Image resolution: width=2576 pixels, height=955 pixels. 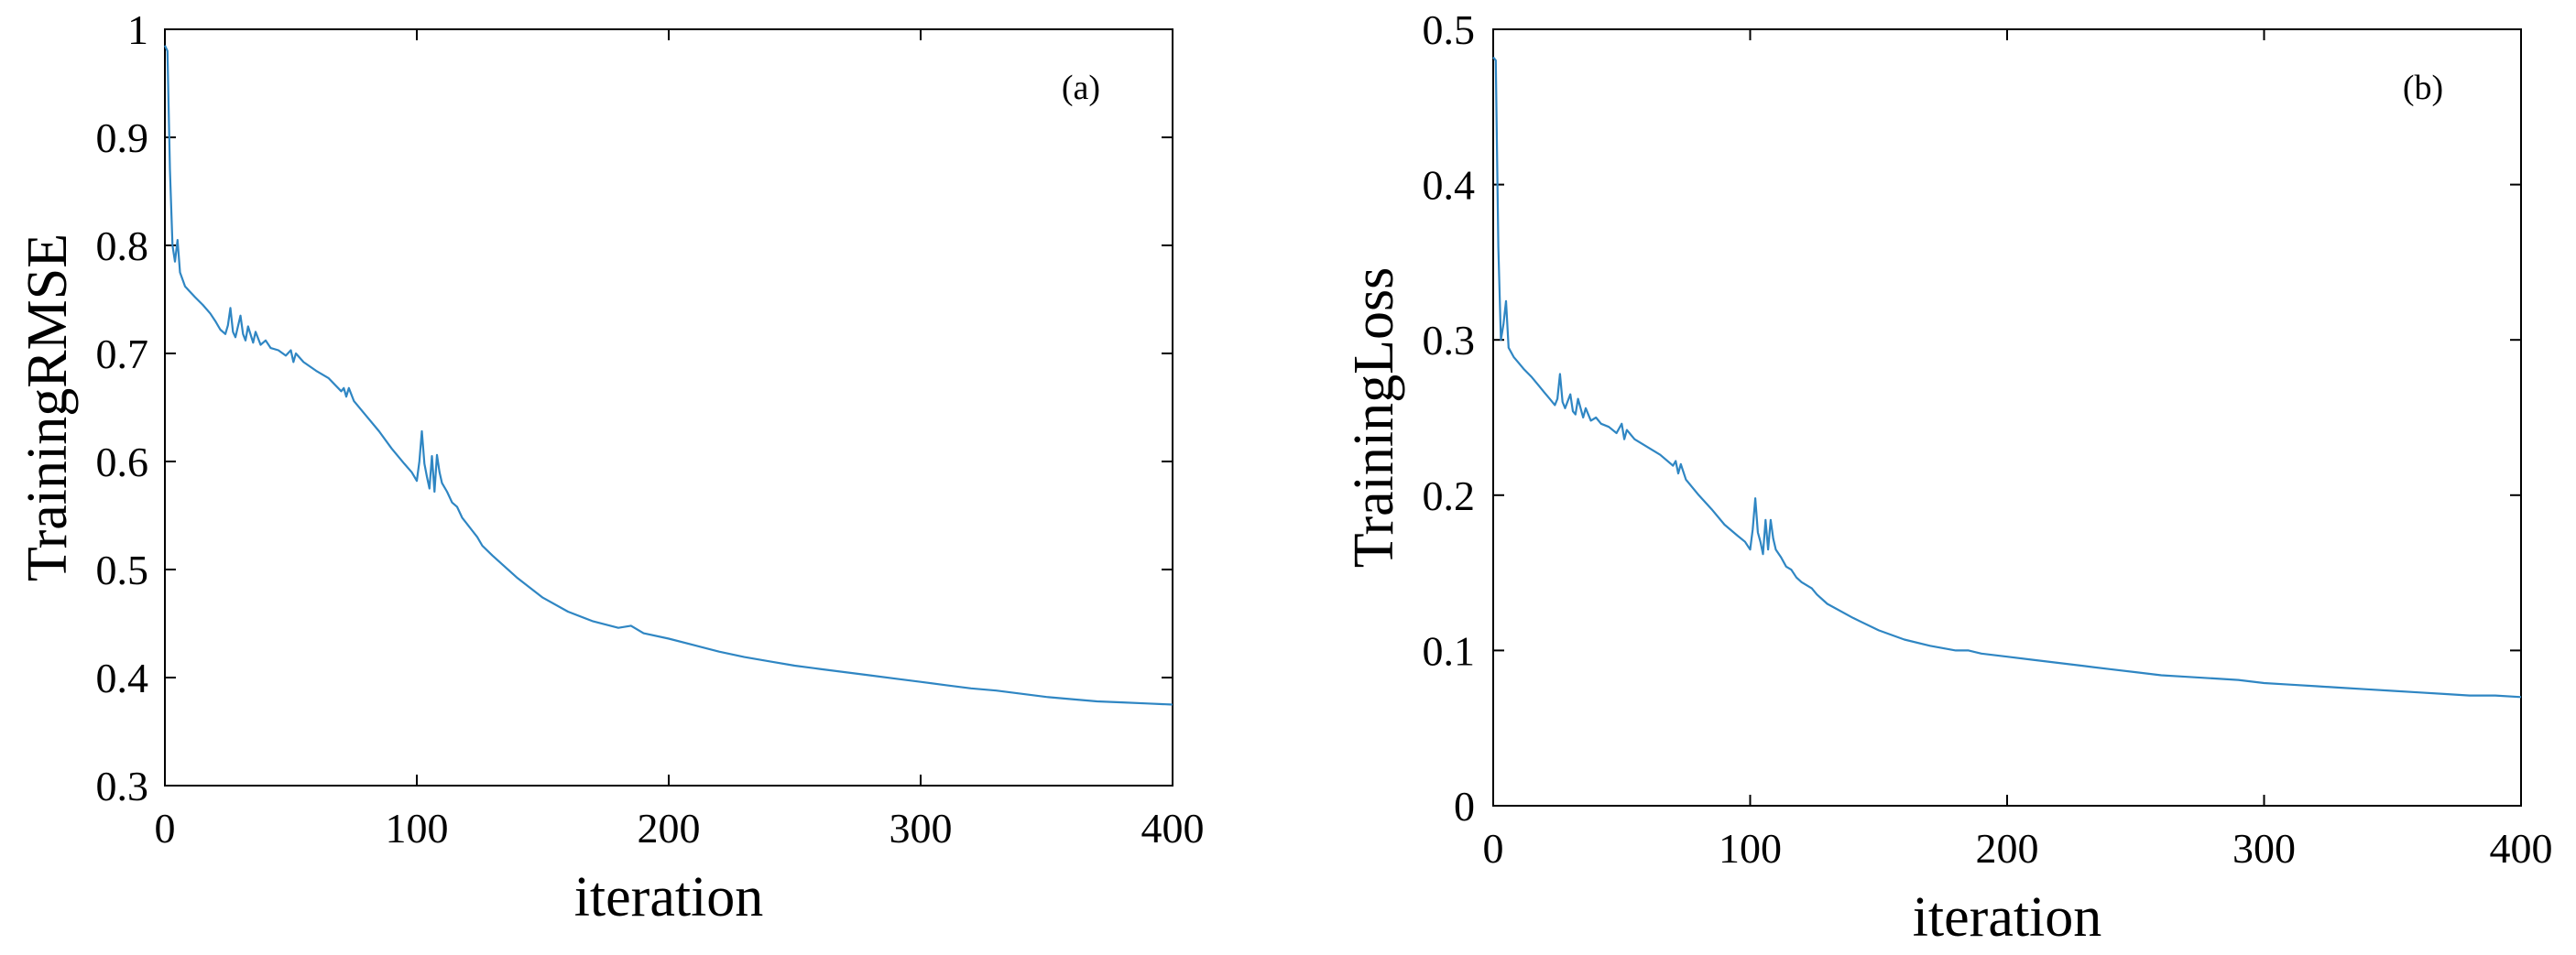 What do you see at coordinates (138, 30) in the screenshot?
I see `y-tick-label: 1` at bounding box center [138, 30].